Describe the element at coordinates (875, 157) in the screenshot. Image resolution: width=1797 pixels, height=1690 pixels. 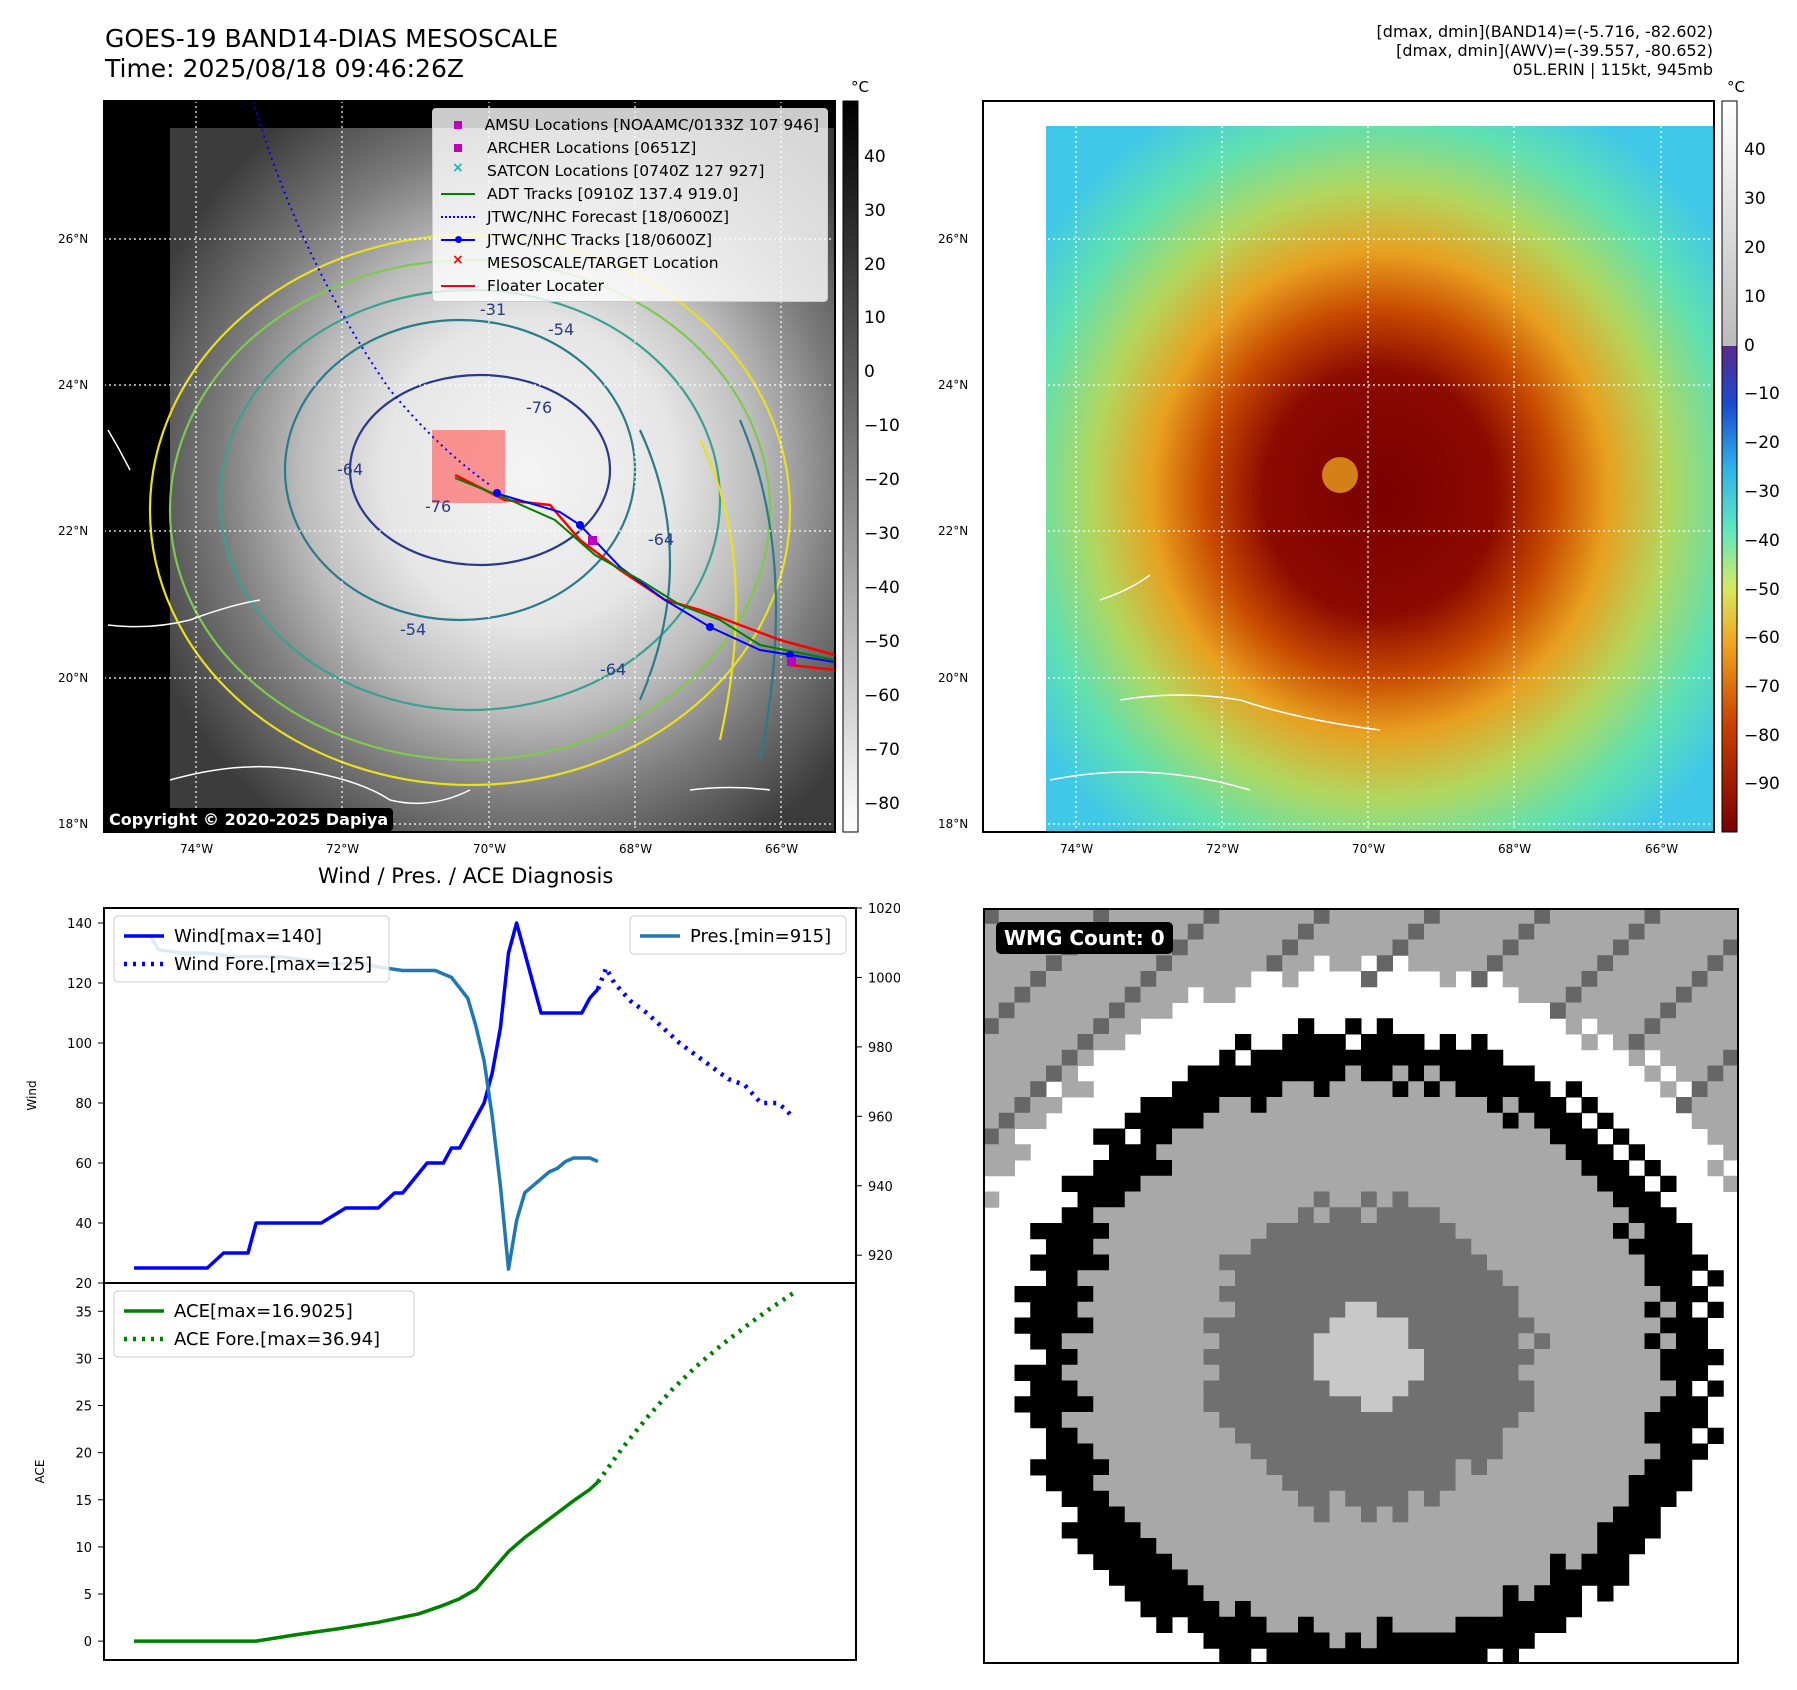
I see `gray-colorbar-tick: 40` at that location.